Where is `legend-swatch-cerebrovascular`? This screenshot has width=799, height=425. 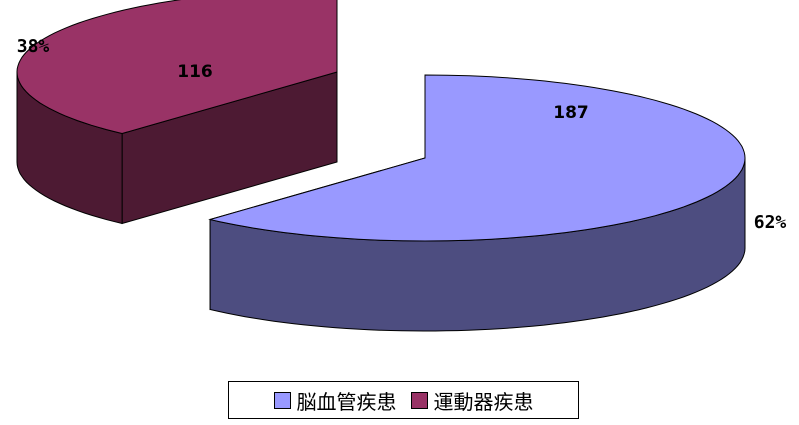
legend-swatch-cerebrovascular is located at coordinates (282, 400).